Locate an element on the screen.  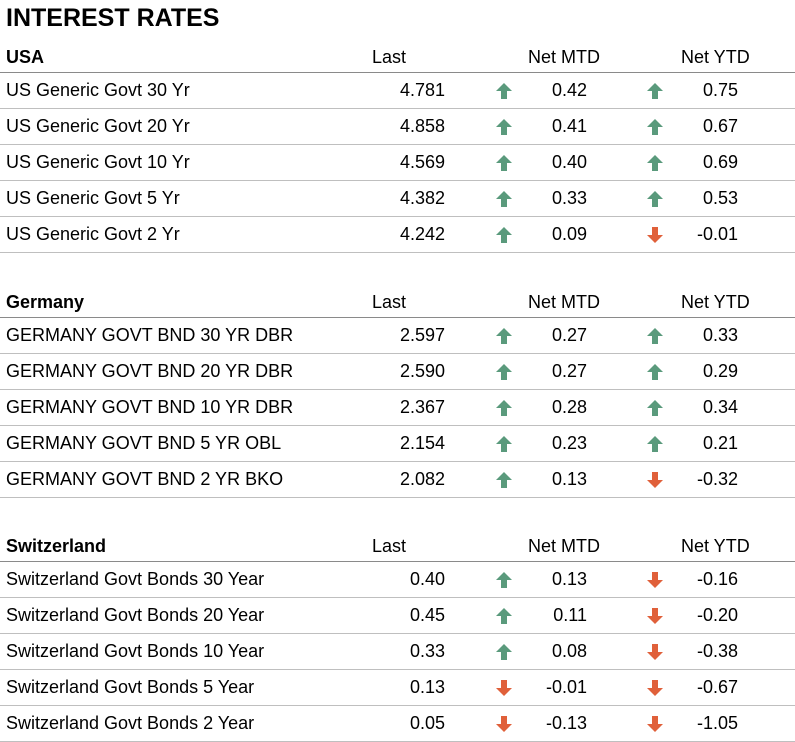
net-mtd-value: 0.28 is located at coordinates (569, 407).